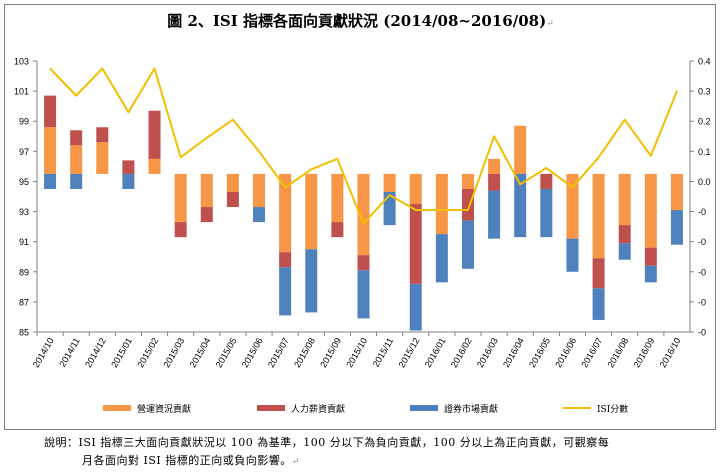 Image resolution: width=721 pixels, height=474 pixels. Describe the element at coordinates (43, 352) in the screenshot. I see `x-tick-label: 2014/10` at that location.